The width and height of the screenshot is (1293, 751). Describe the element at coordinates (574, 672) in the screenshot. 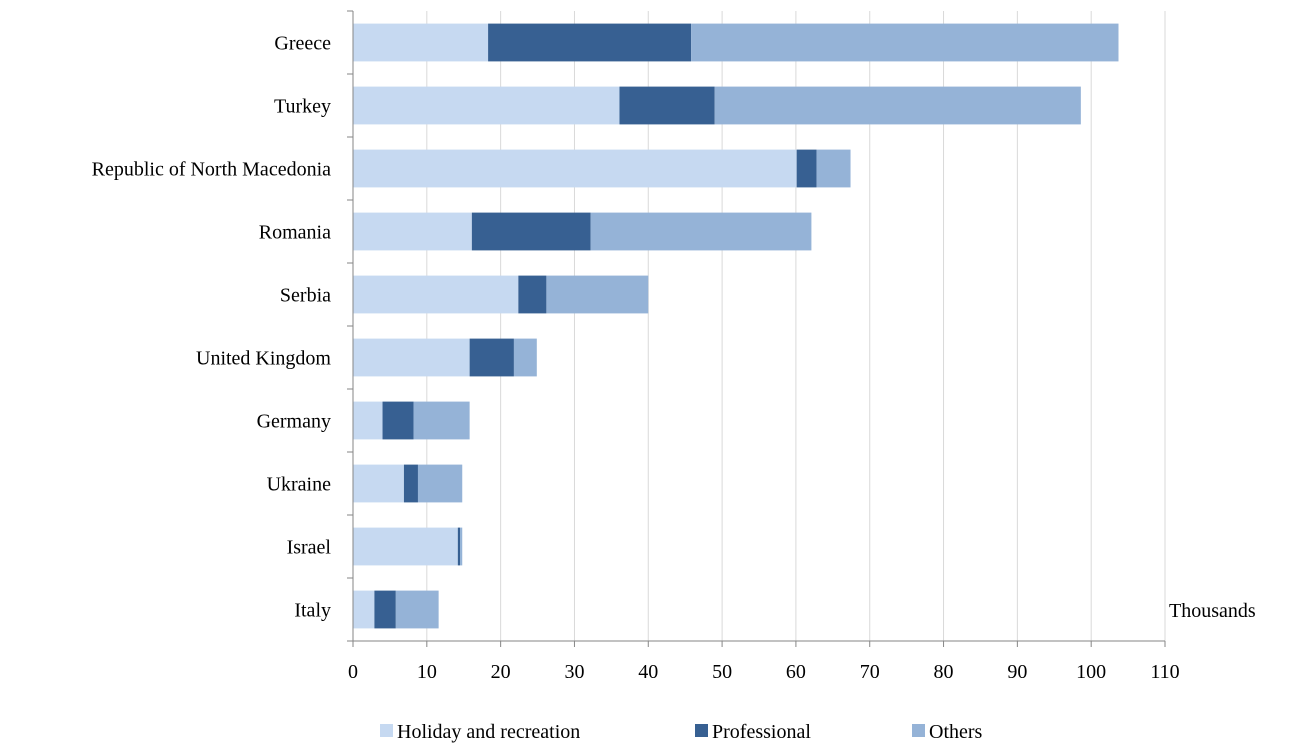

I see `x-tick-label: 30` at that location.